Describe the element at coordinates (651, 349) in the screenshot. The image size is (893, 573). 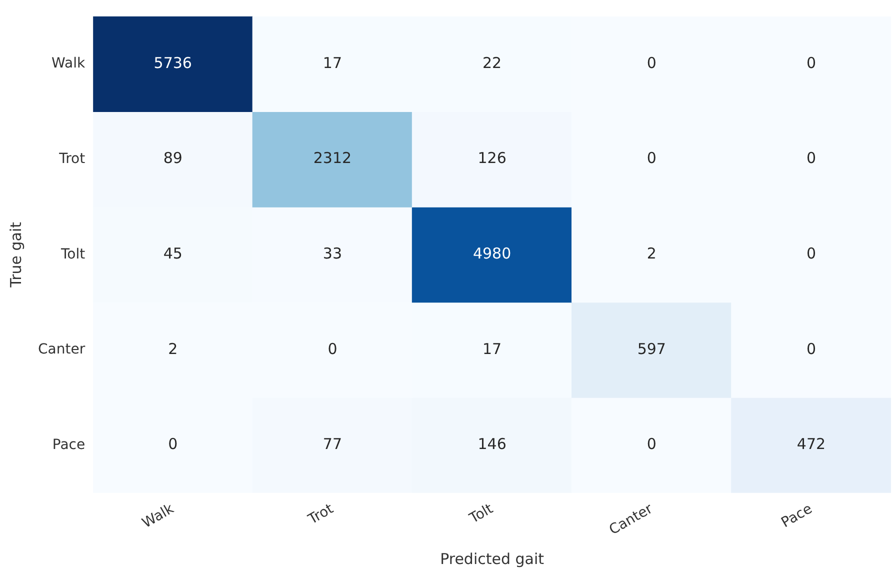
I see `data-label: 597` at that location.